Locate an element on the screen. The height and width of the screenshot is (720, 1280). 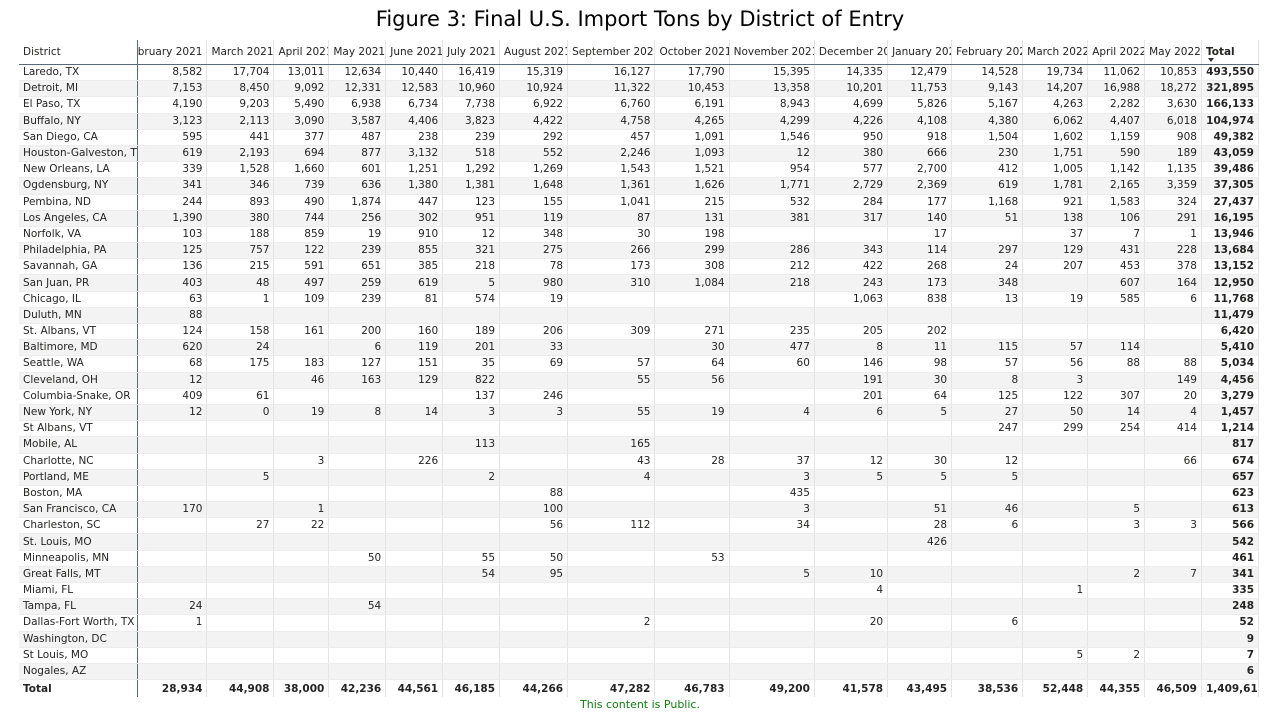
value-cell: 5 is located at coordinates (471, 283).